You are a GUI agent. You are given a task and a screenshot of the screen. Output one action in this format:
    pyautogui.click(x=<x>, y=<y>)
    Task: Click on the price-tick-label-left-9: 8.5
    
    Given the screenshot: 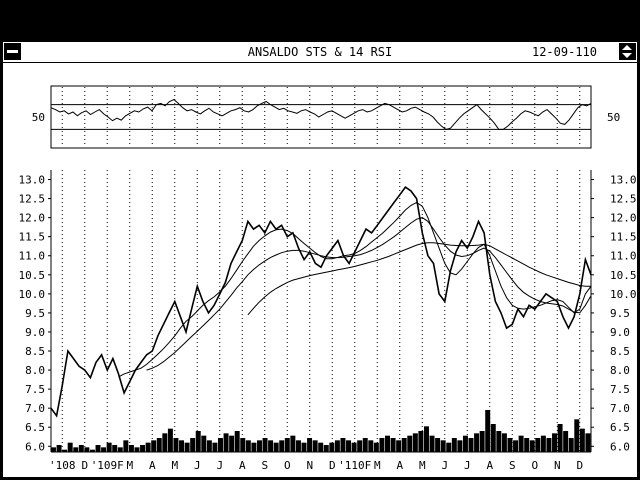 What is the action you would take?
    pyautogui.click(x=35, y=351)
    